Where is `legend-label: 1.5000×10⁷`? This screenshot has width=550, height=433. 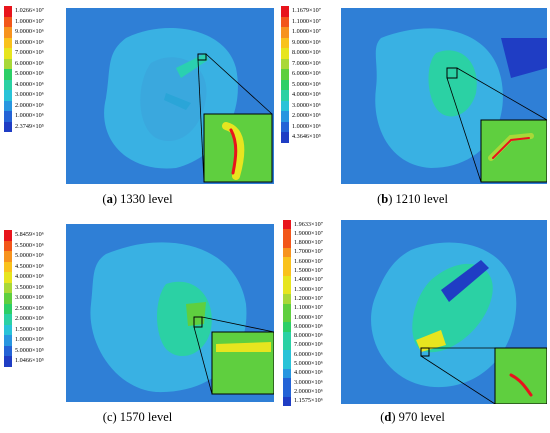
legend-label: 1.5000×10⁷ is located at coordinates (308, 271).